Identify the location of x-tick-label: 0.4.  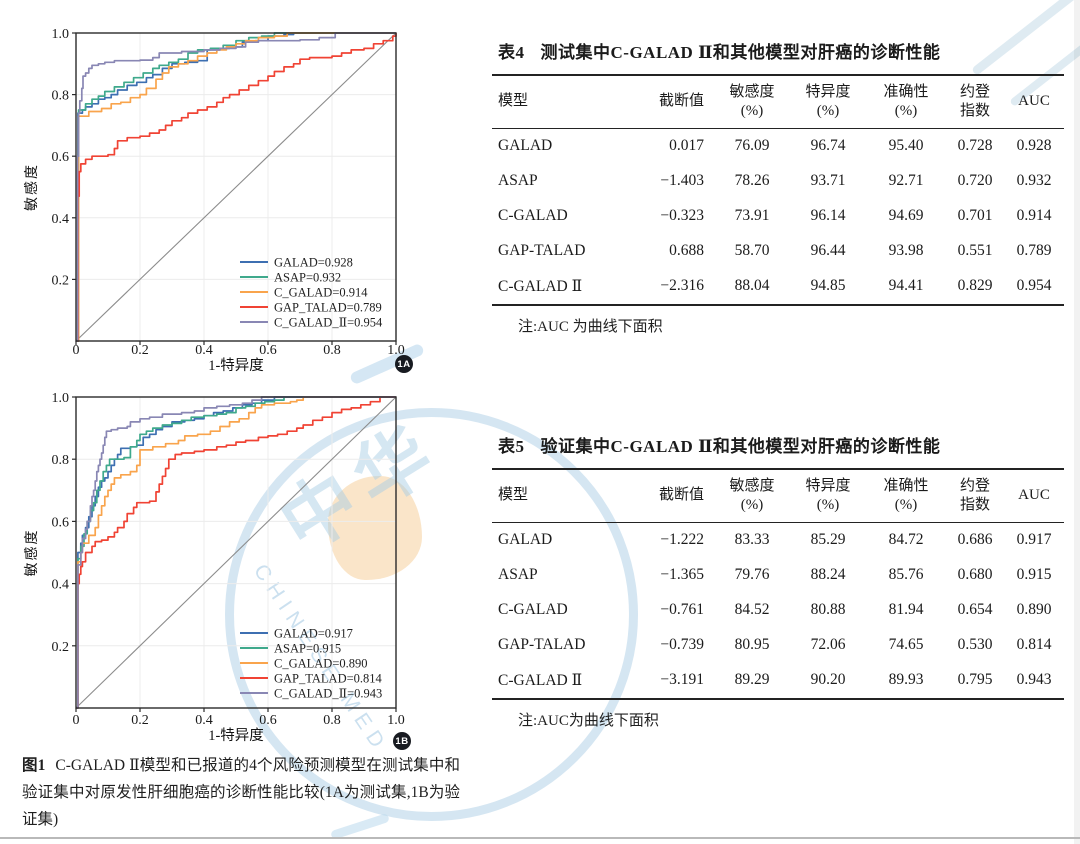
(204, 720).